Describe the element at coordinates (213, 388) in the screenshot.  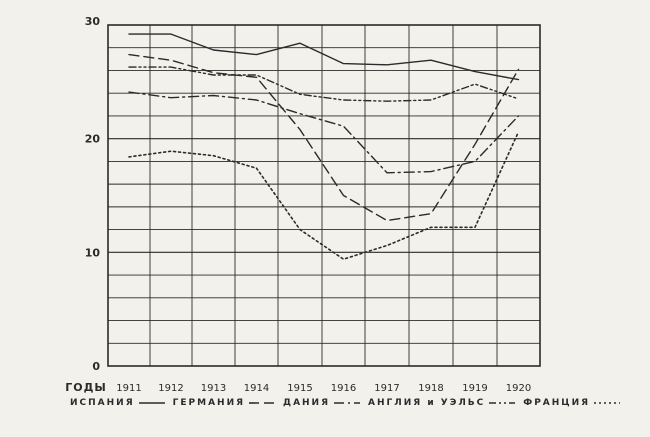
I see `x-tick-label: 1913` at that location.